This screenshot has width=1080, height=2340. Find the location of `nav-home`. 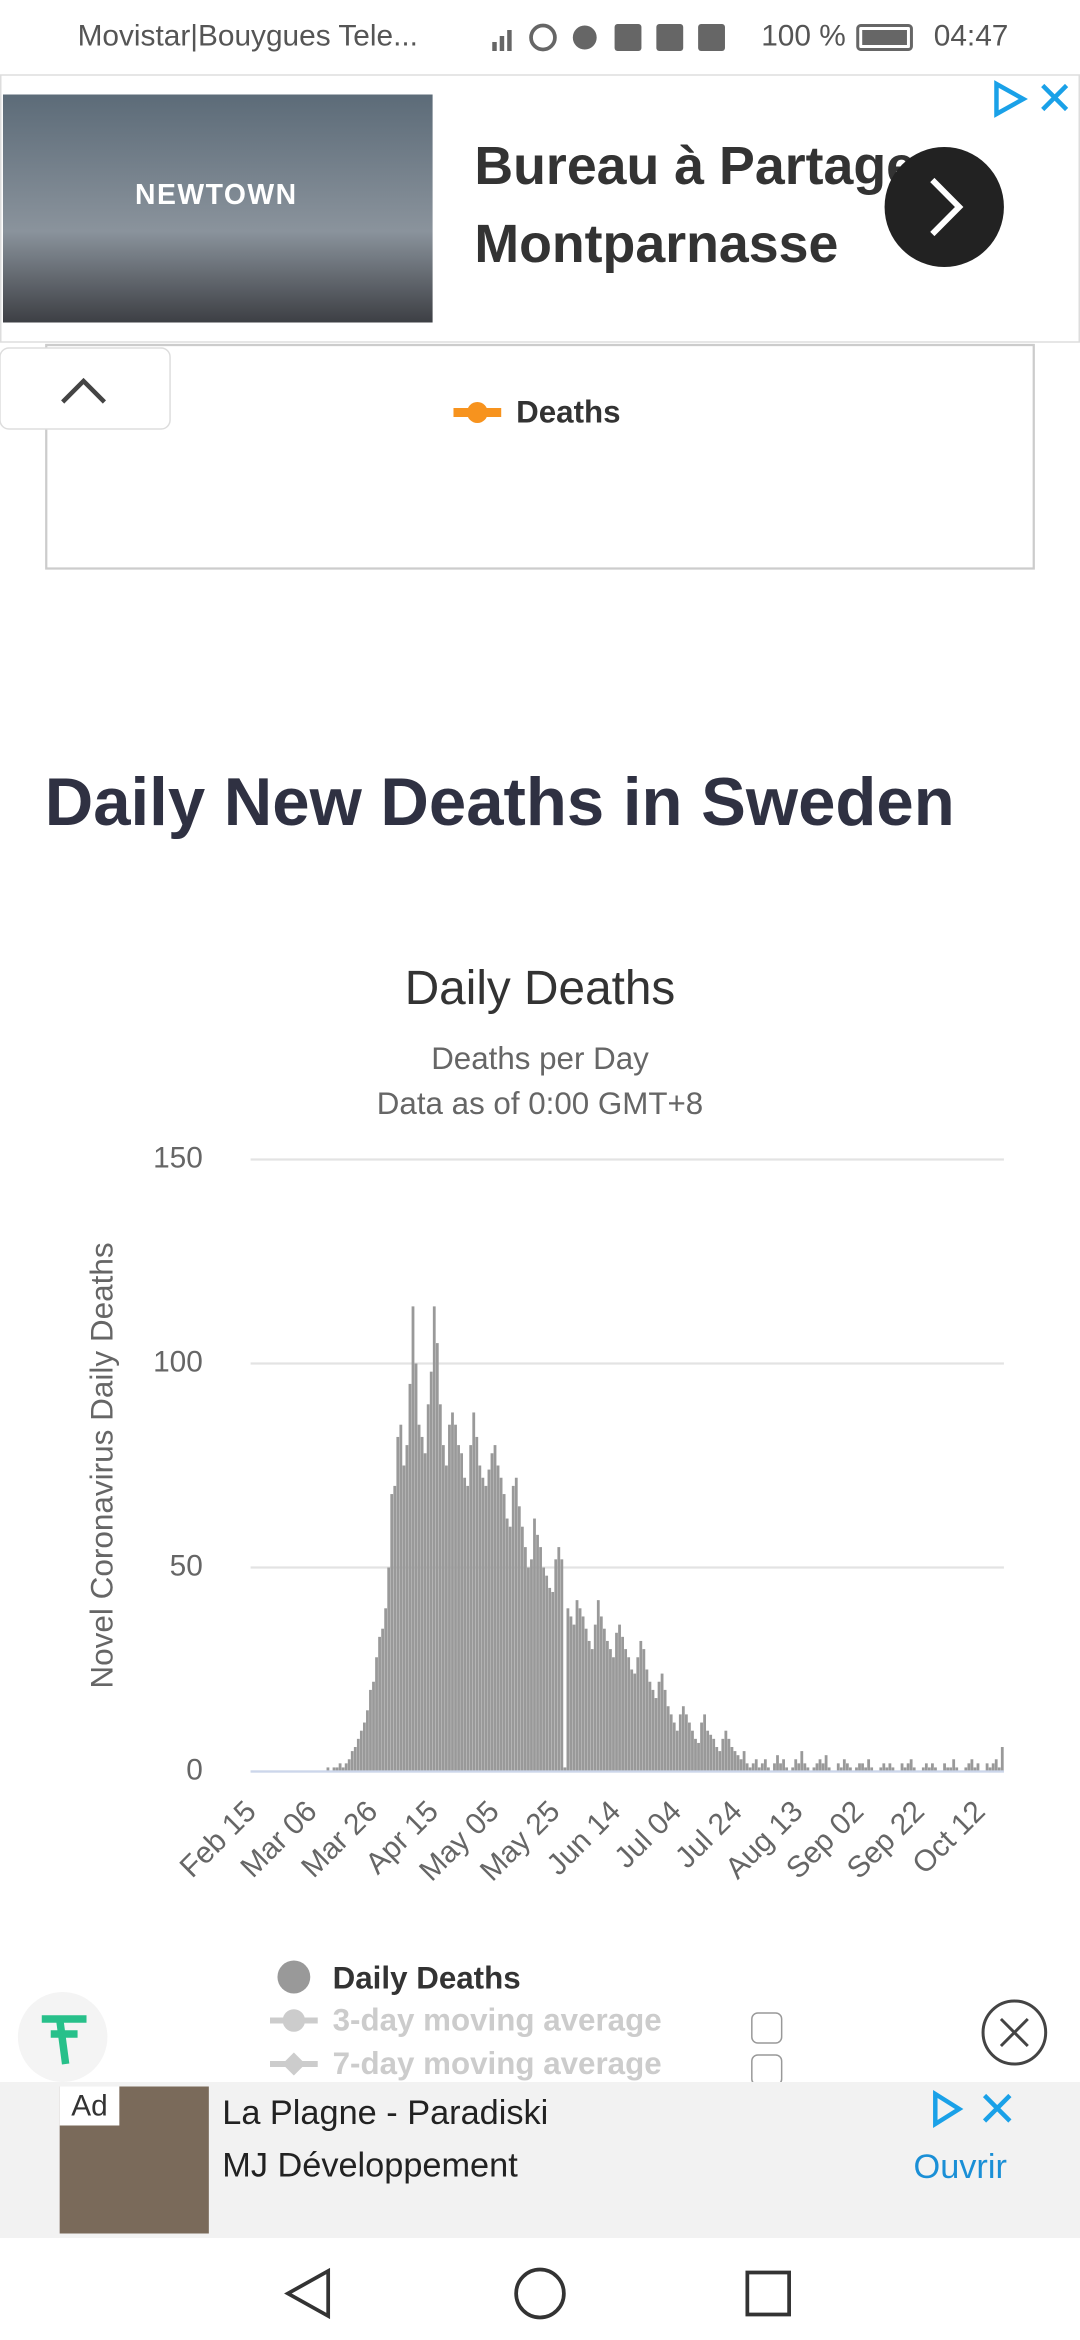

nav-home is located at coordinates (540, 2293).